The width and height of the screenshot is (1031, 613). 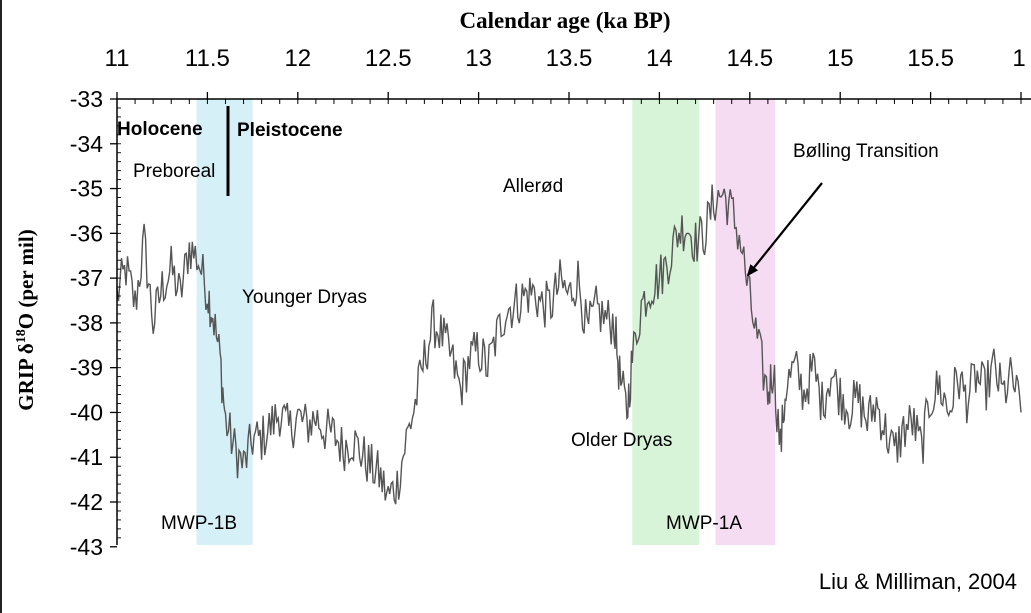 I want to click on x-tick-label: 1, so click(x=1018, y=58).